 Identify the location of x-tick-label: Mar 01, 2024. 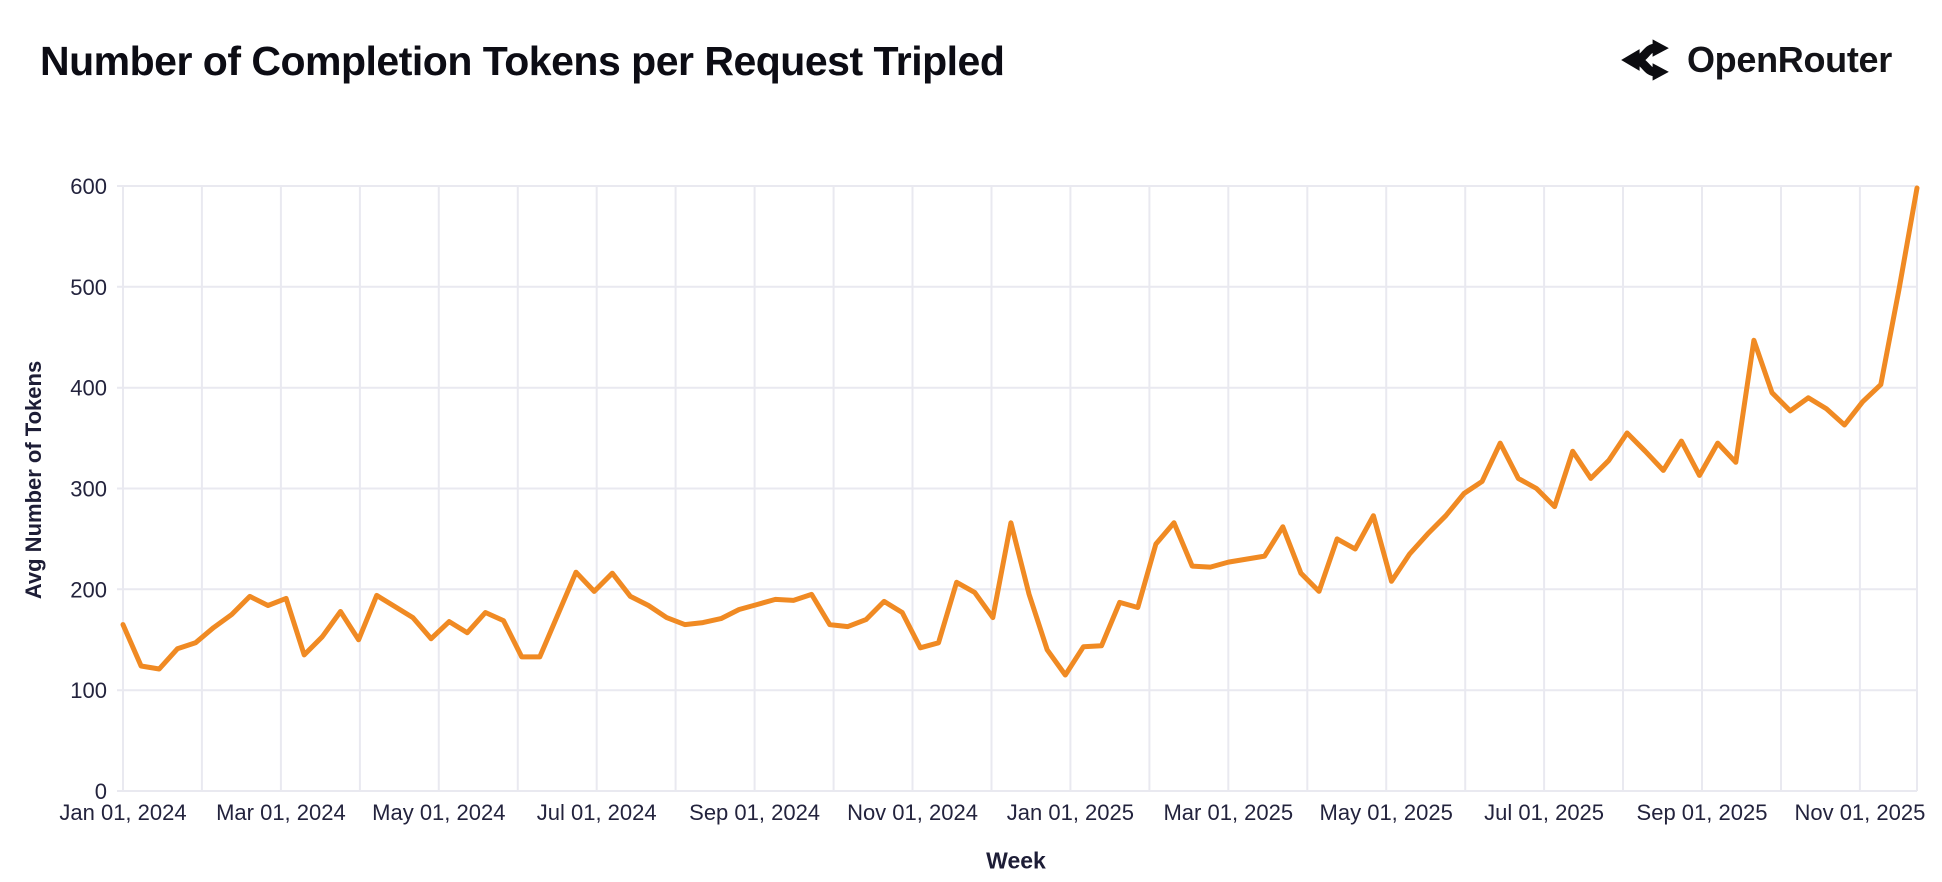
(281, 812).